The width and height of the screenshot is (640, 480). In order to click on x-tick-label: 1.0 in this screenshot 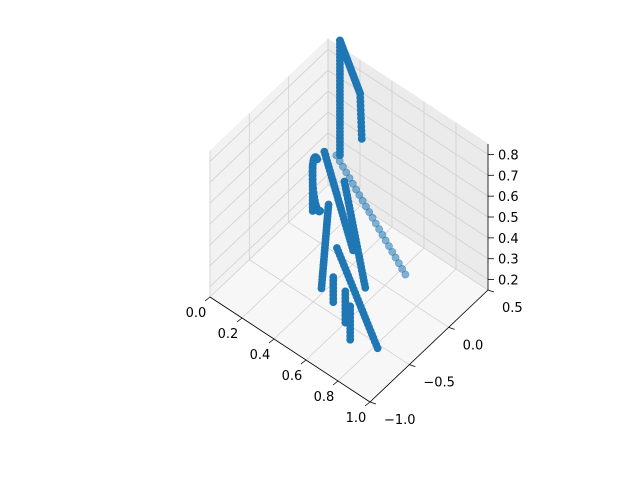, I will do `click(356, 418)`.